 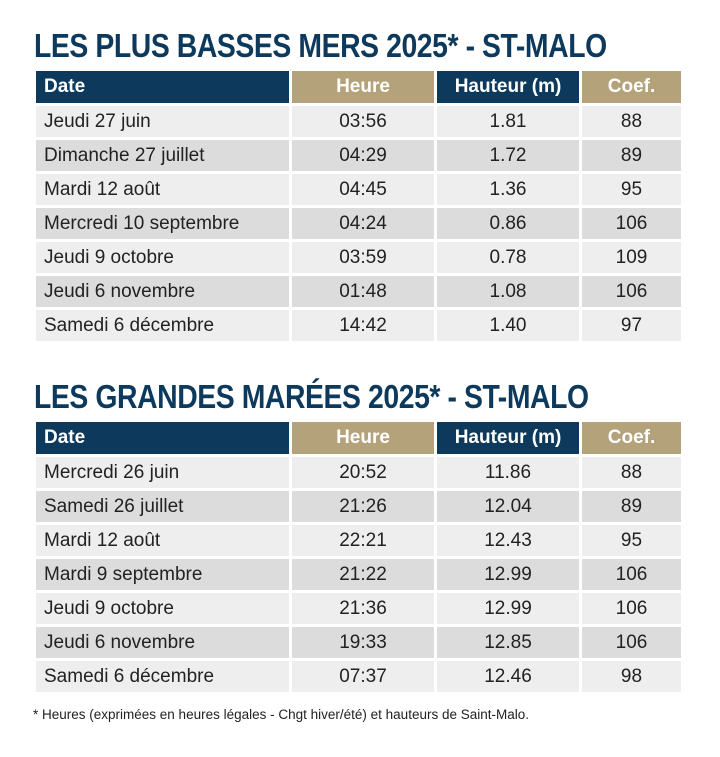 I want to click on cell-heure: 21:22, so click(x=363, y=574).